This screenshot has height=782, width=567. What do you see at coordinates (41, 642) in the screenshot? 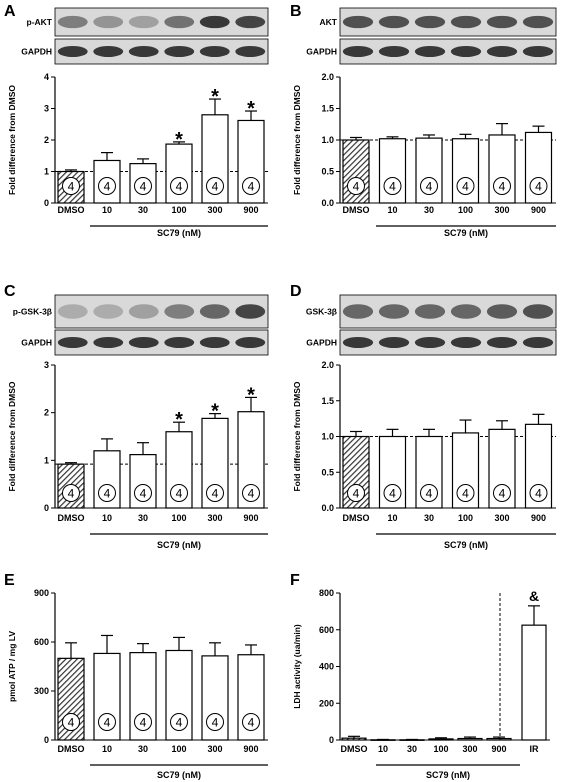
I see `y-tick-label-4-2: 600` at bounding box center [41, 642].